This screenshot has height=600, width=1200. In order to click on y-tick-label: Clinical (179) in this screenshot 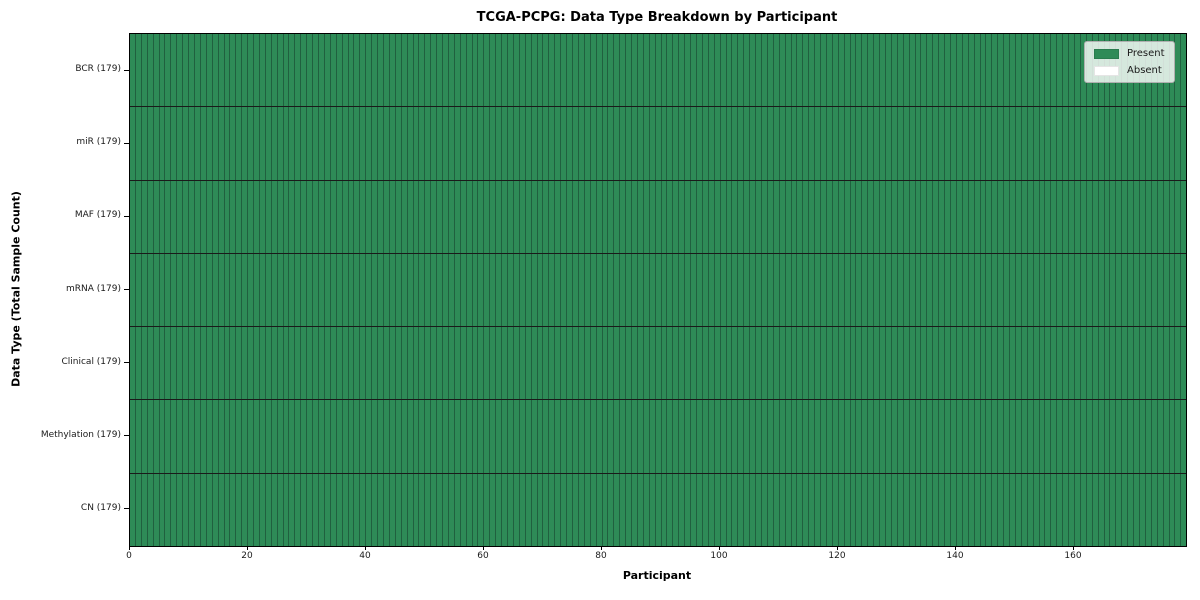, I will do `click(91, 362)`.